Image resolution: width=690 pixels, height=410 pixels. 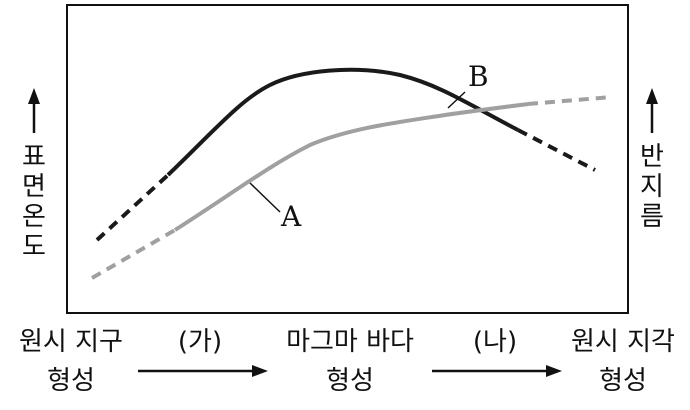 I want to click on curve-b-solid, so click(x=342, y=122).